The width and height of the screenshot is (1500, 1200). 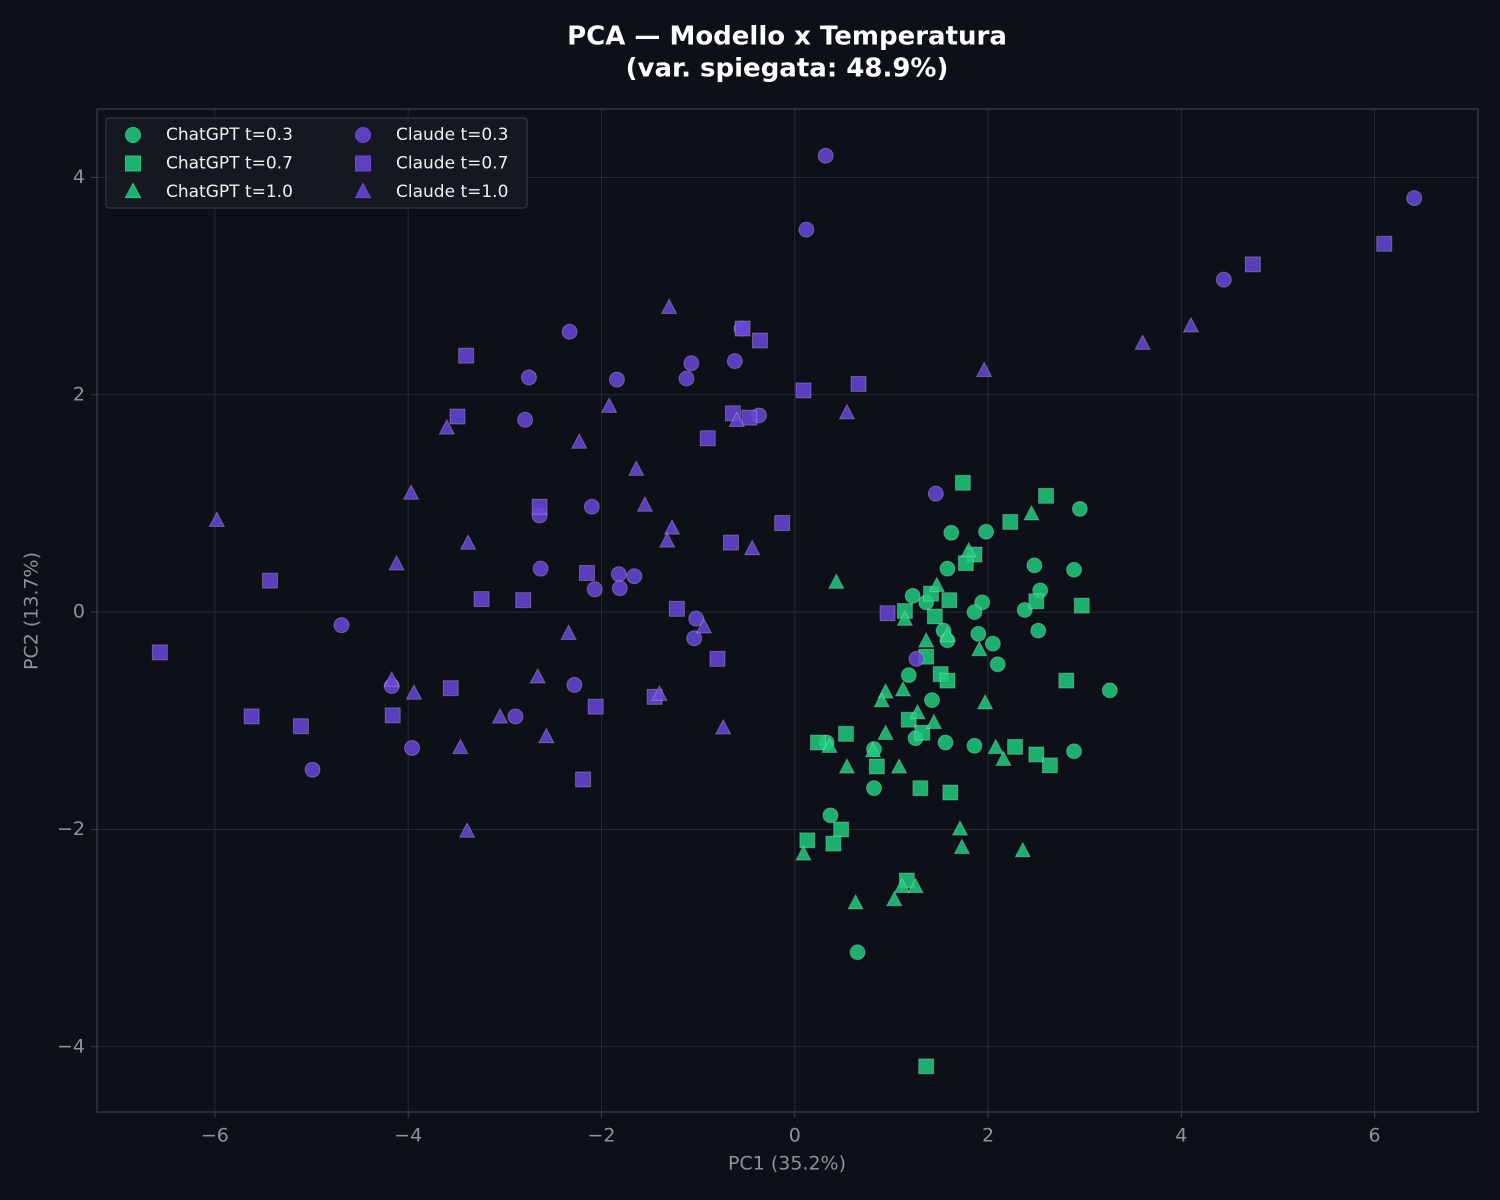 I want to click on chart-subtitle: (var. spiegata: 48.9%), so click(x=787, y=69).